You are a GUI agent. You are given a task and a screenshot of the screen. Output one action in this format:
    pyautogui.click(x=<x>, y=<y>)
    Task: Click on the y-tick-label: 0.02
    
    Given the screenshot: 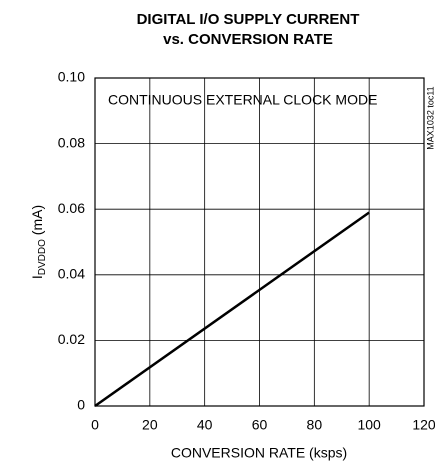 What is the action you would take?
    pyautogui.click(x=71, y=339)
    